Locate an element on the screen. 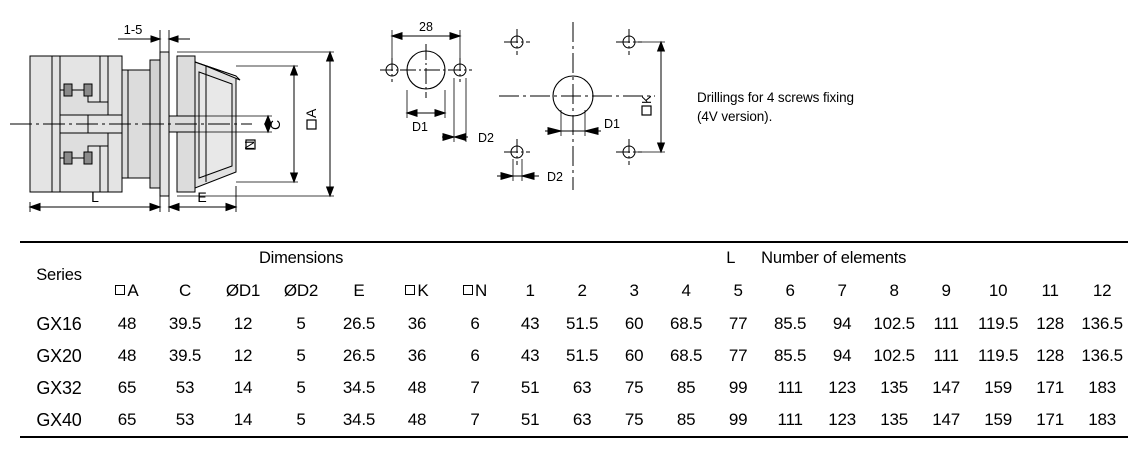 The image size is (1146, 454). dim-D2-label: D2 is located at coordinates (486, 138).